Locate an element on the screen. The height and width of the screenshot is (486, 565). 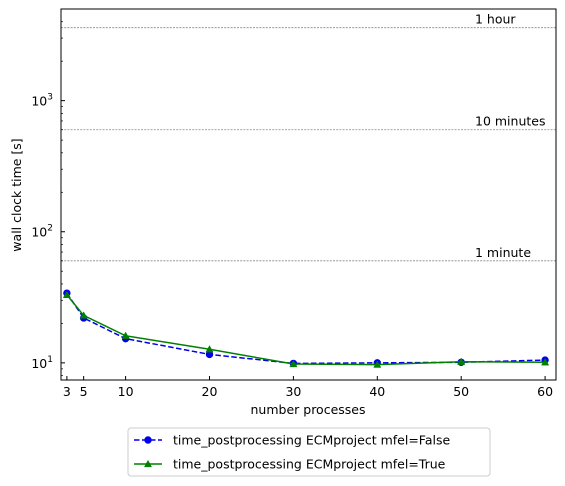
x-tick-label: 30 is located at coordinates (293, 391).